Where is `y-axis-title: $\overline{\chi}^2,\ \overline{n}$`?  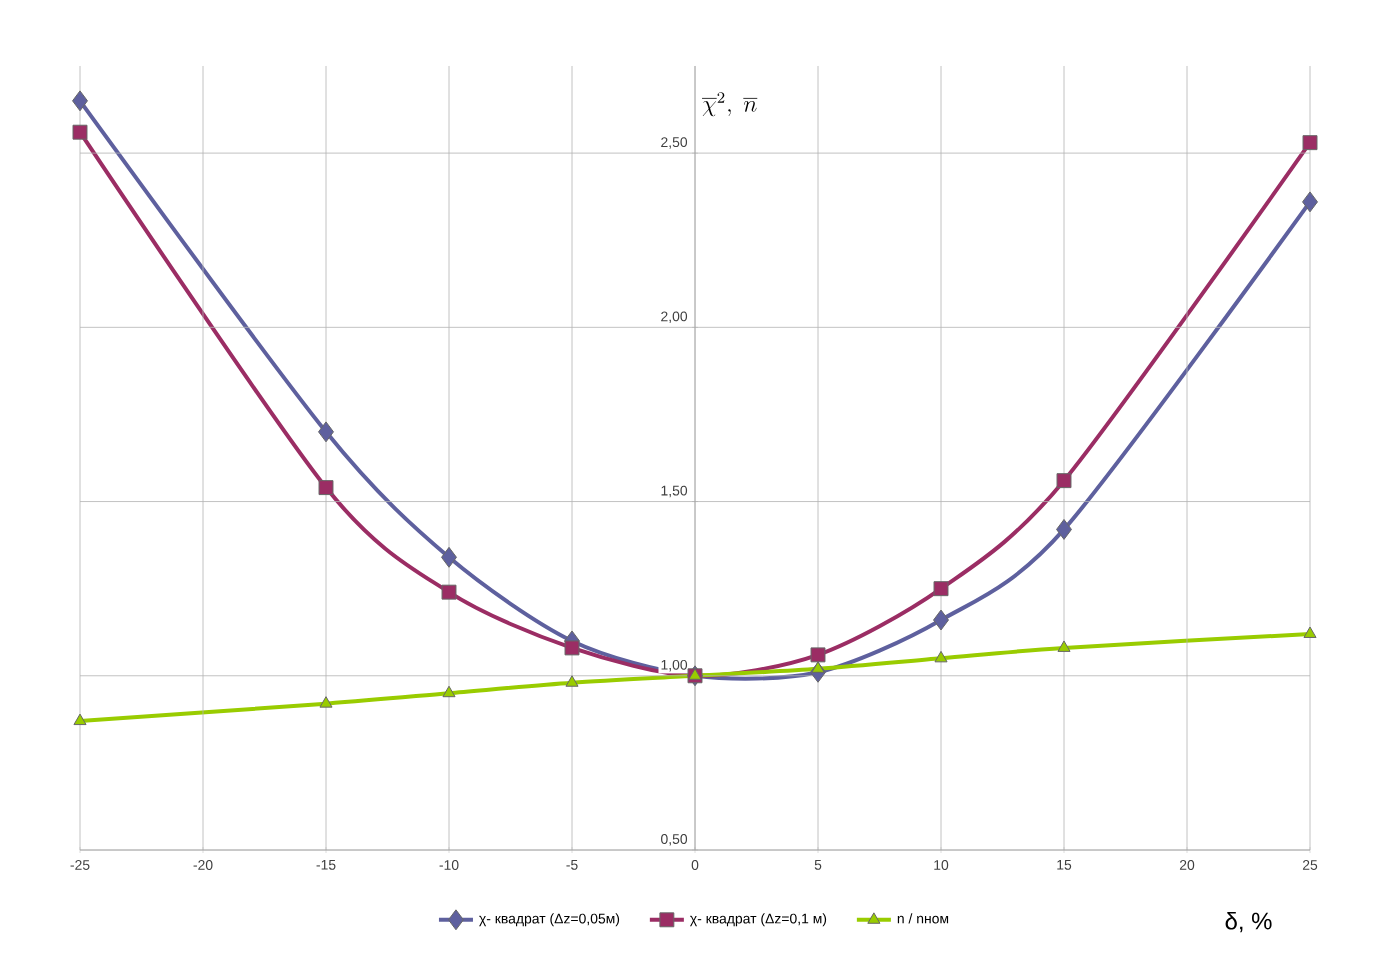 y-axis-title: $\overline{\chi}^2,\ \overline{n}$ is located at coordinates (730, 104).